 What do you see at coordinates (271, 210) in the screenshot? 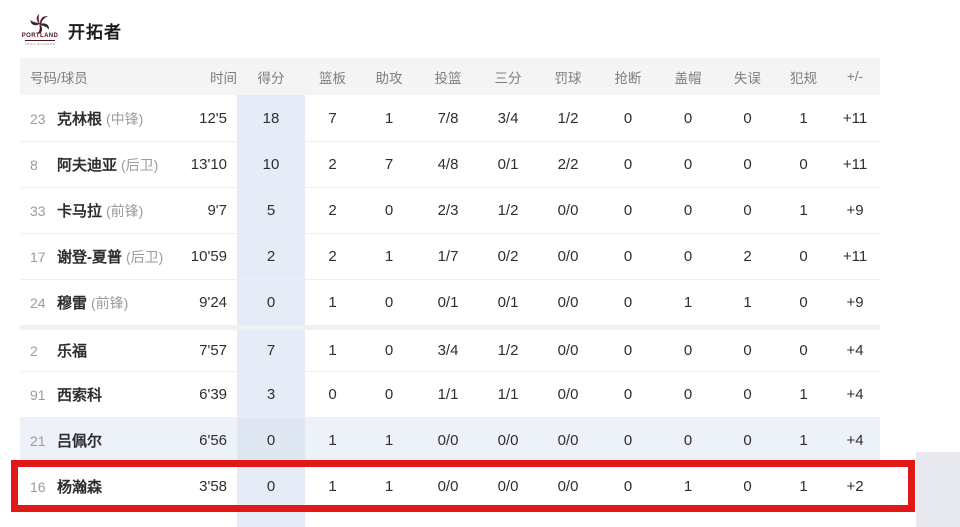
I see `points-cell: 5` at bounding box center [271, 210].